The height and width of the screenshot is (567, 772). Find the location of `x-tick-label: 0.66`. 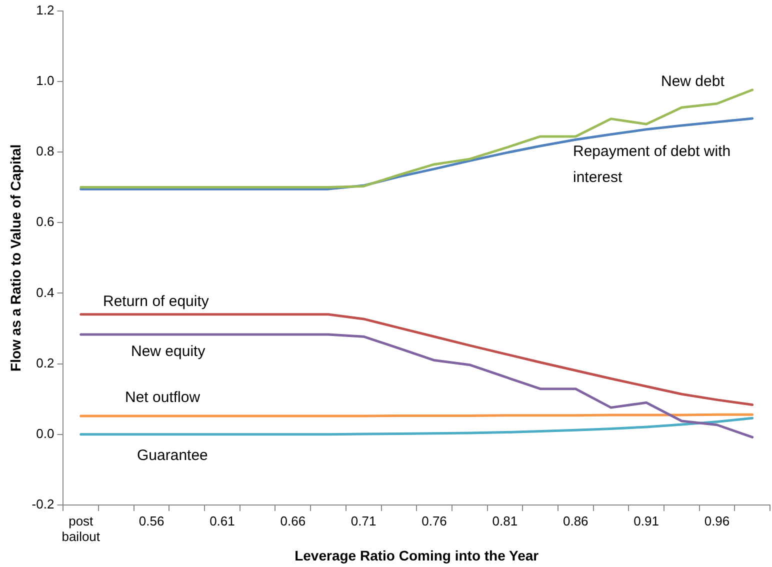

x-tick-label: 0.66 is located at coordinates (293, 520).